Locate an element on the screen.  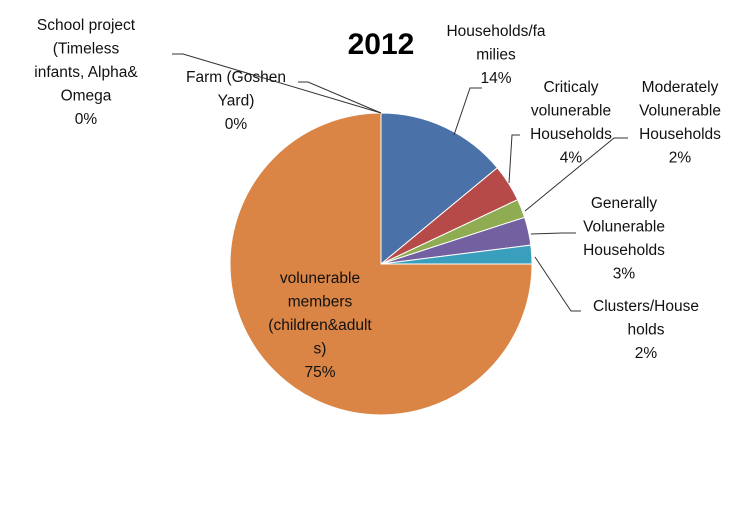
slice-label-line: (children&adult is located at coordinates (320, 325).